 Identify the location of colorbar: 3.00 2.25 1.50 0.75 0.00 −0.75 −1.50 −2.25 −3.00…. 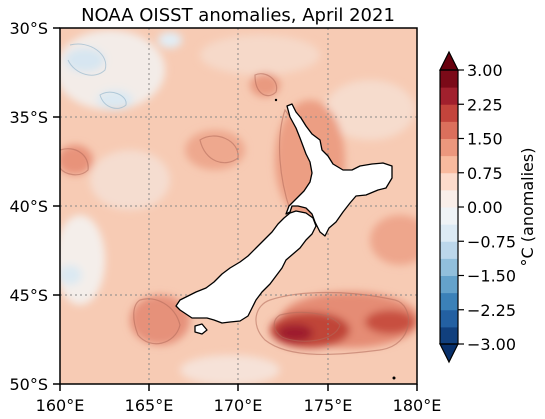
(488, 207).